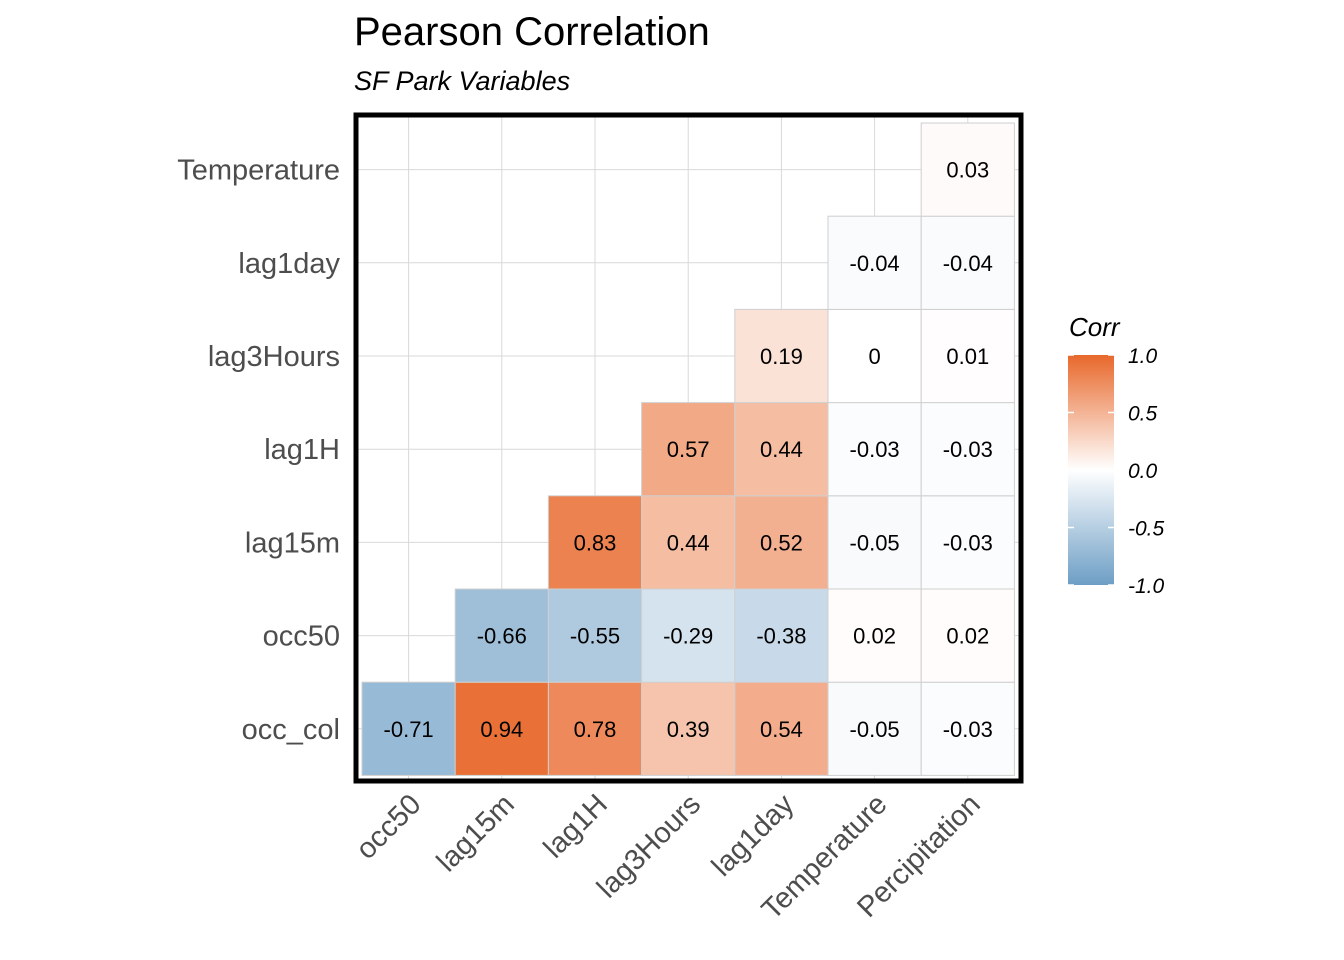 The image size is (1344, 960). What do you see at coordinates (688, 636) in the screenshot?
I see `cell-value-label: -0.29` at bounding box center [688, 636].